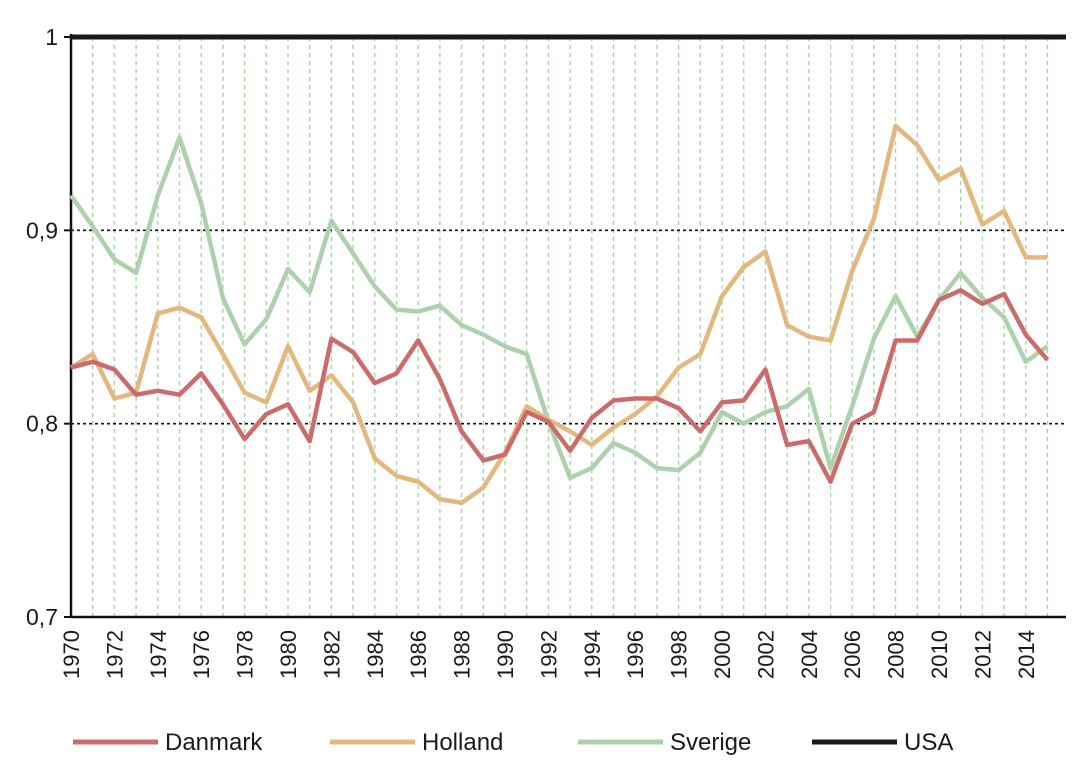 The width and height of the screenshot is (1079, 776). I want to click on x-tick-label: 2008, so click(896, 654).